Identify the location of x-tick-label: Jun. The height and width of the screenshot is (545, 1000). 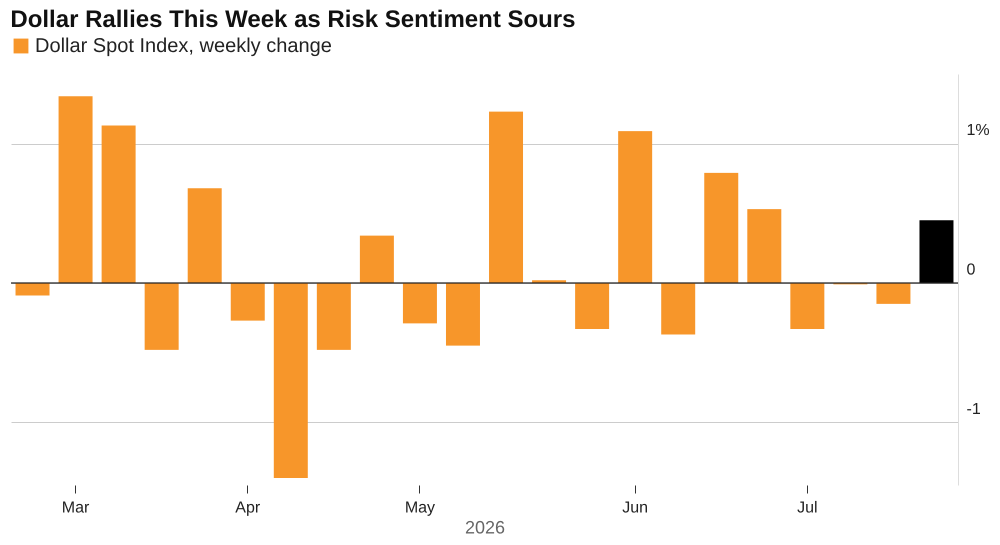
(635, 508).